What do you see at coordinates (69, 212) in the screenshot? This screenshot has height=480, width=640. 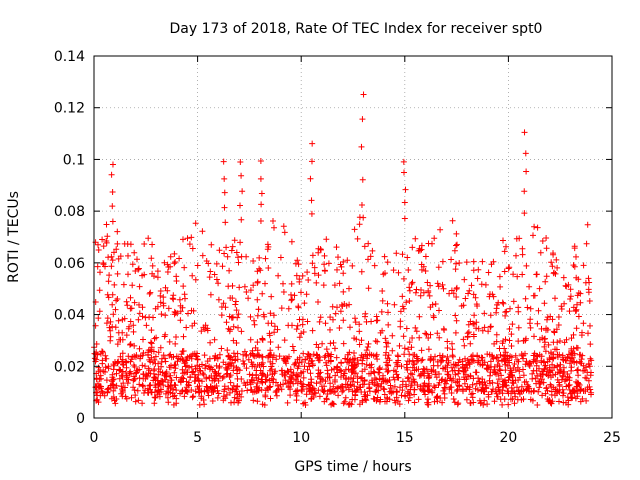 I see `y-tick-label: 0.08` at bounding box center [69, 212].